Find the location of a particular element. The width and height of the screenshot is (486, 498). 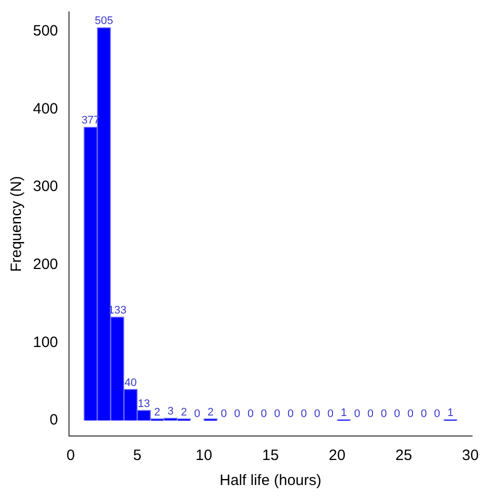

y-tick-label: 0 is located at coordinates (54, 420).